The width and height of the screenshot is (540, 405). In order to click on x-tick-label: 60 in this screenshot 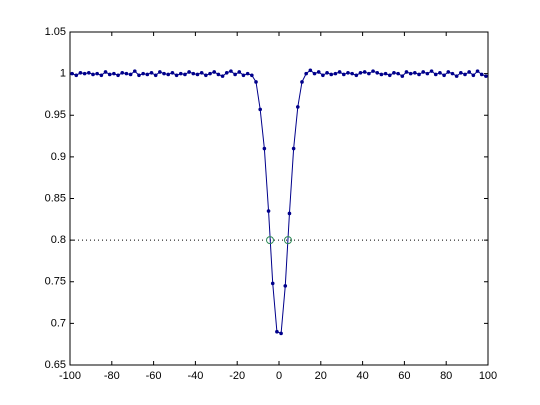, I will do `click(404, 376)`.